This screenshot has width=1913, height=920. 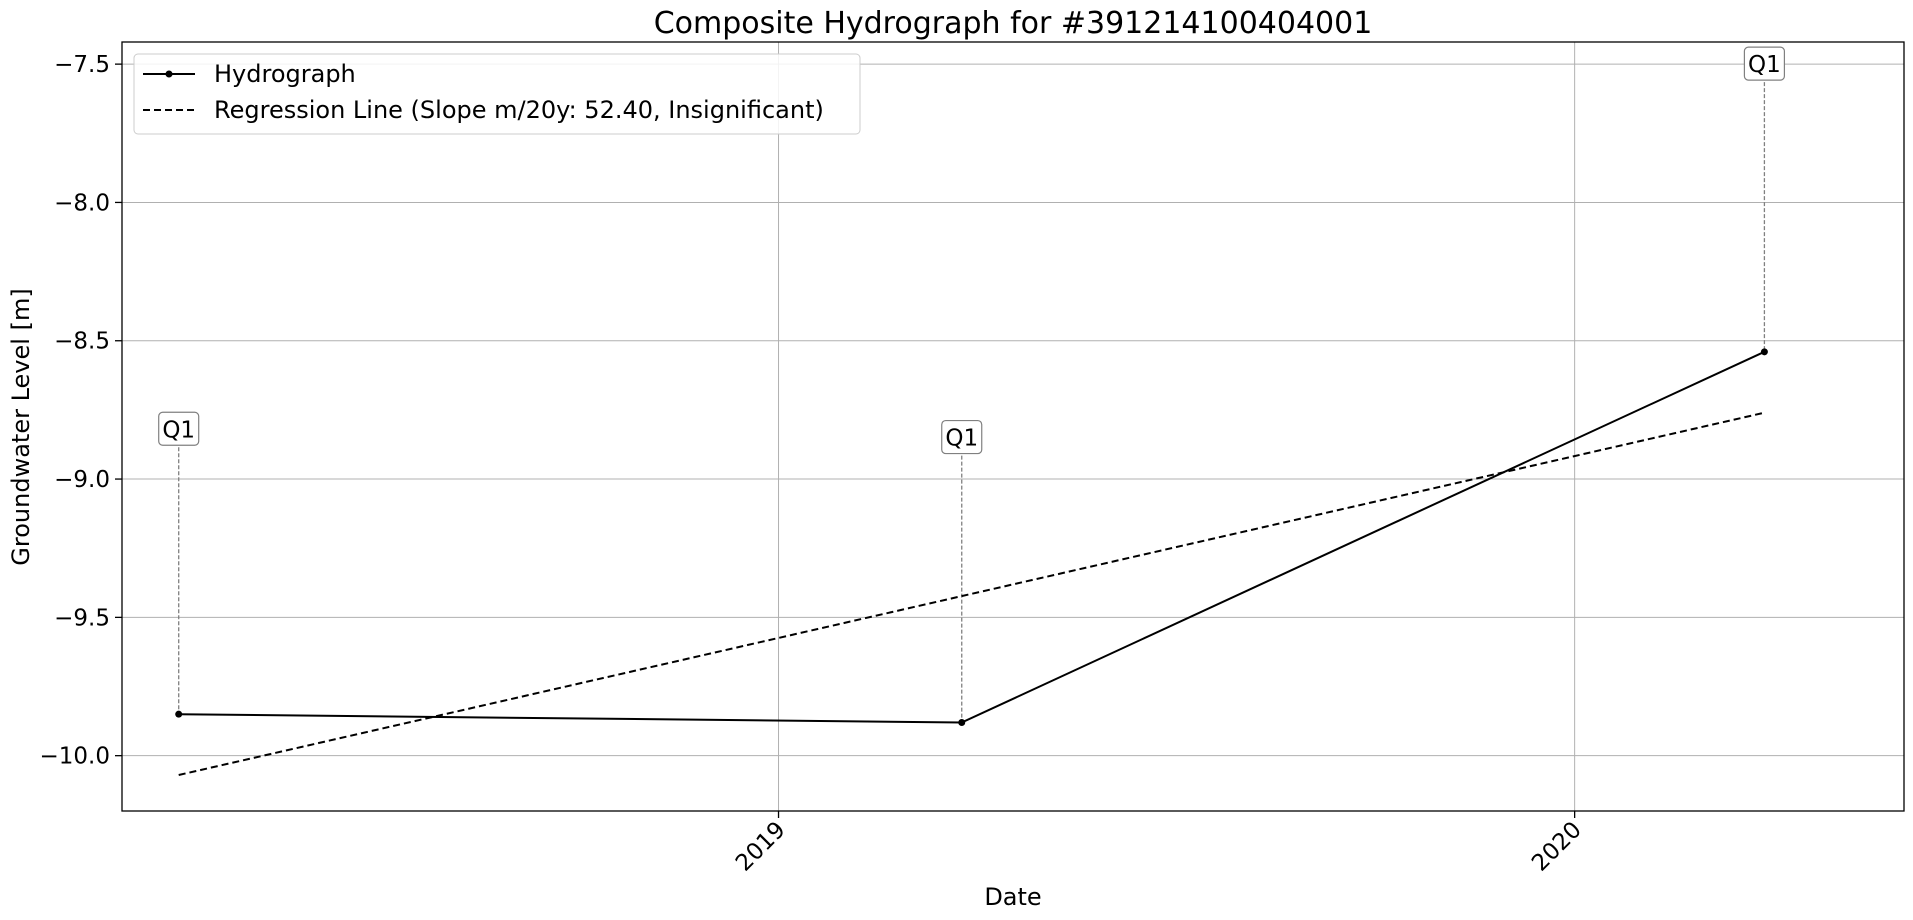 I want to click on y-tick-label: −9.0, so click(x=82, y=480).